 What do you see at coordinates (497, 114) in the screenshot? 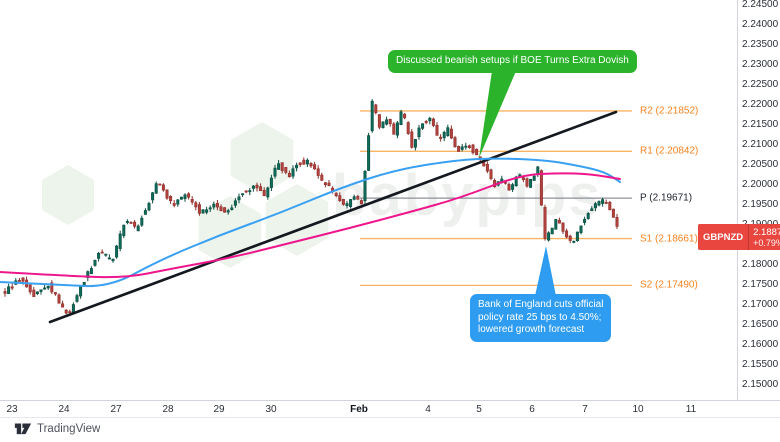
I see `callout-tail-bearish-setups` at bounding box center [497, 114].